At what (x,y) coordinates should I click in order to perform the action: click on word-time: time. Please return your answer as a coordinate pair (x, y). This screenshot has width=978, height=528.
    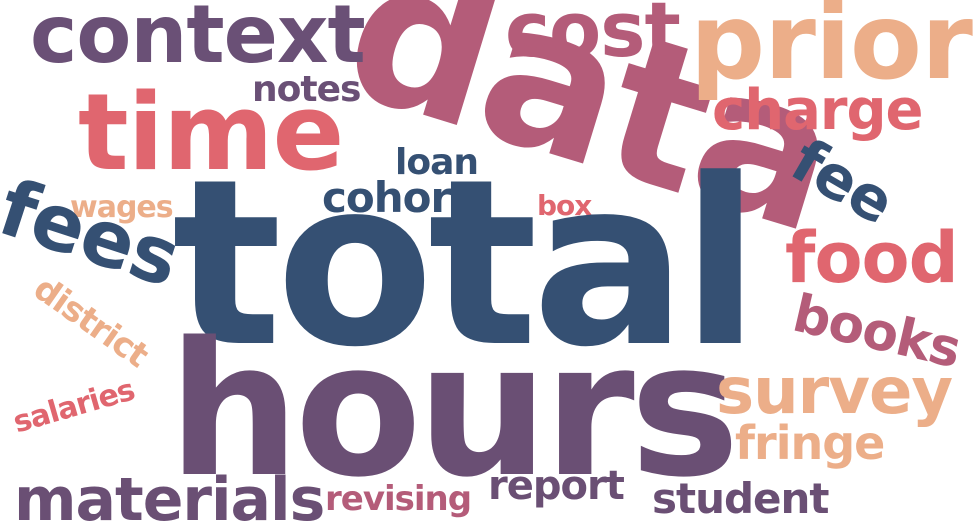
    Looking at the image, I should click on (211, 132).